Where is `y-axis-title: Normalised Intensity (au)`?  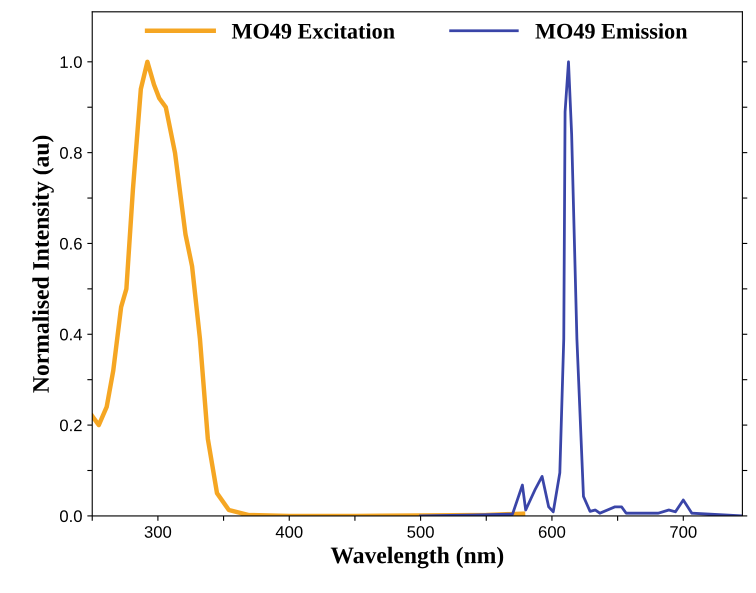 y-axis-title: Normalised Intensity (au) is located at coordinates (43, 264).